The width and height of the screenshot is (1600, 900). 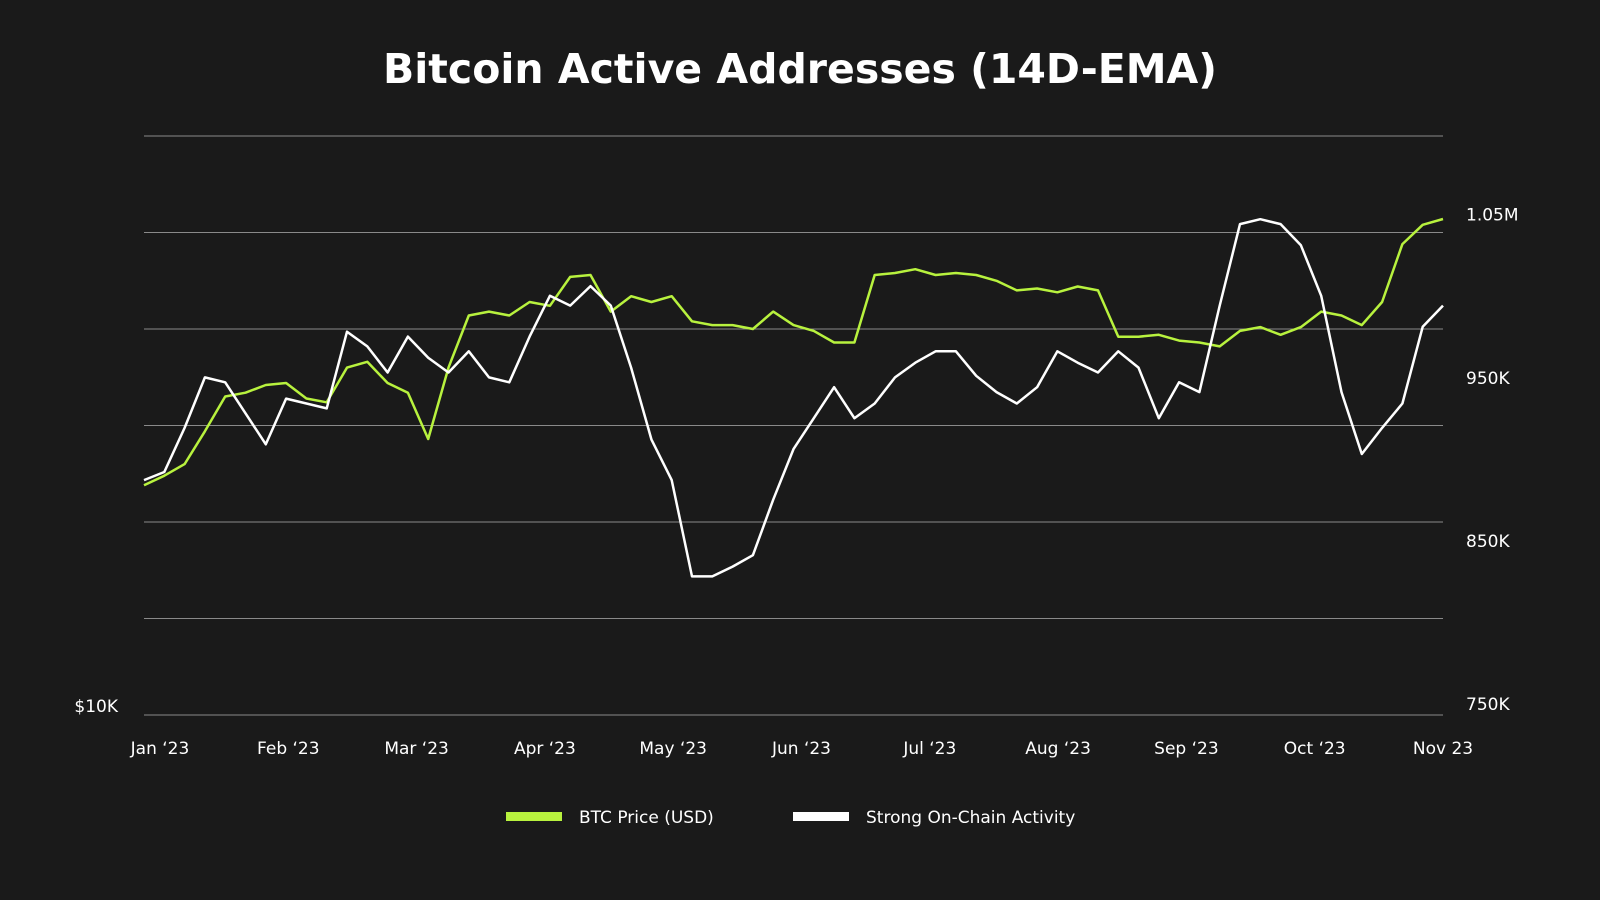 What do you see at coordinates (801, 749) in the screenshot?
I see `x-tick-label: Jun ‘23` at bounding box center [801, 749].